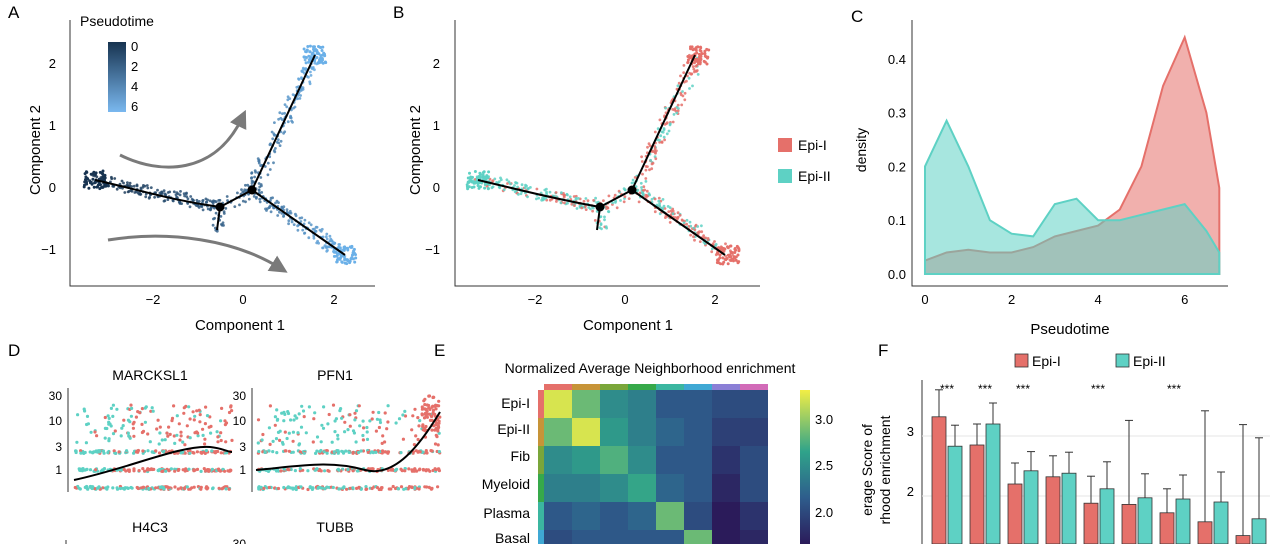  I want to click on panel-letter-b: B, so click(398, 12).